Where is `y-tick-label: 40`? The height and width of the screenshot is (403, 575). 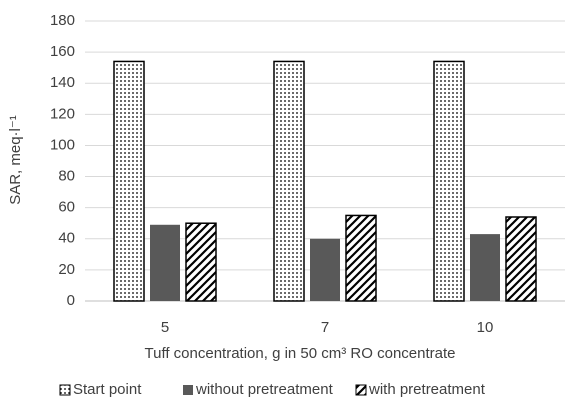 y-tick-label: 40 is located at coordinates (66, 238).